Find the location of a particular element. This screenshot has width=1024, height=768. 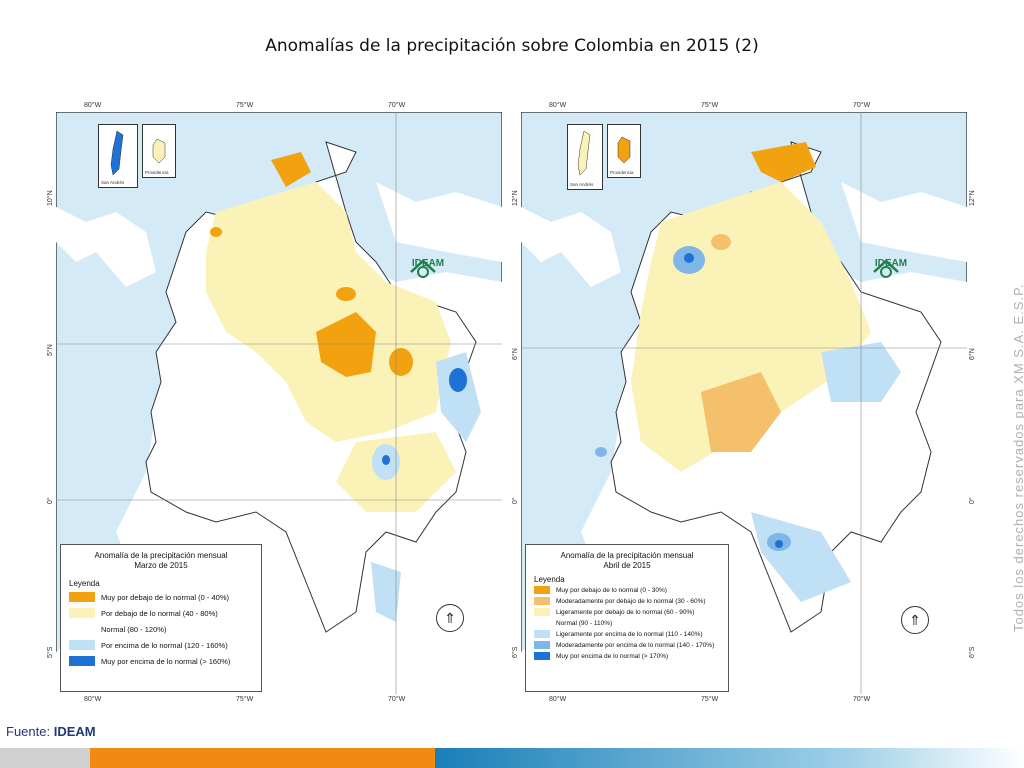

footer-bar-grey is located at coordinates (45, 758).